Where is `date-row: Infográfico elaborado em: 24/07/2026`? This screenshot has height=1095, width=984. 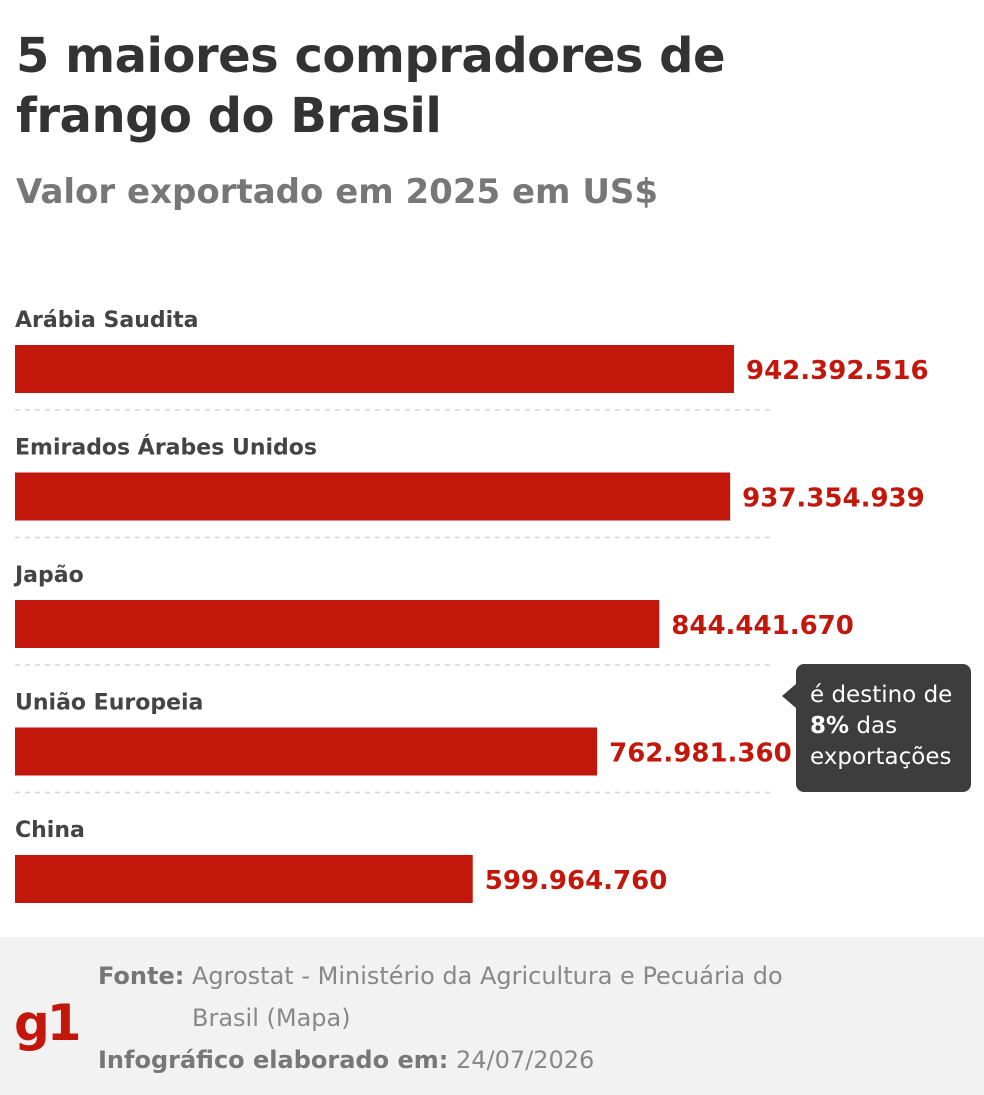 date-row: Infográfico elaborado em: 24/07/2026 is located at coordinates (533, 1060).